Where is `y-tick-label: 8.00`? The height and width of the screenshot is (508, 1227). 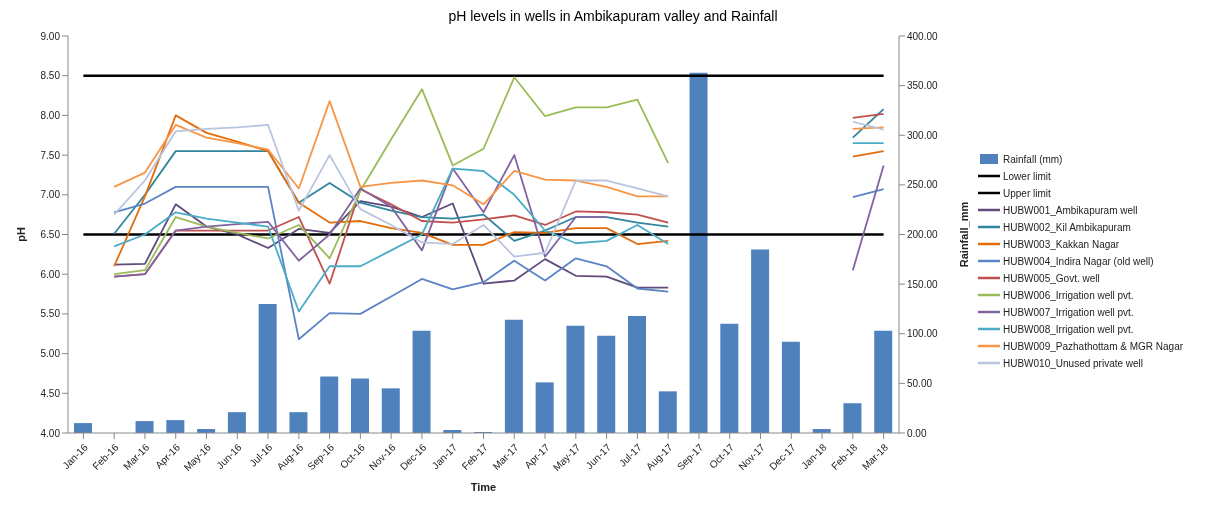
y-tick-label: 8.00 is located at coordinates (50, 115).